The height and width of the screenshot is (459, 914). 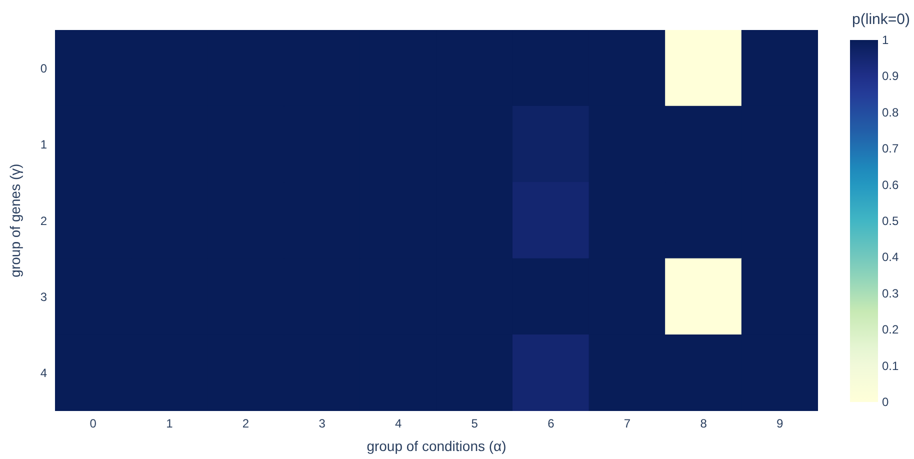 What do you see at coordinates (44, 373) in the screenshot?
I see `y-tick-label: 4` at bounding box center [44, 373].